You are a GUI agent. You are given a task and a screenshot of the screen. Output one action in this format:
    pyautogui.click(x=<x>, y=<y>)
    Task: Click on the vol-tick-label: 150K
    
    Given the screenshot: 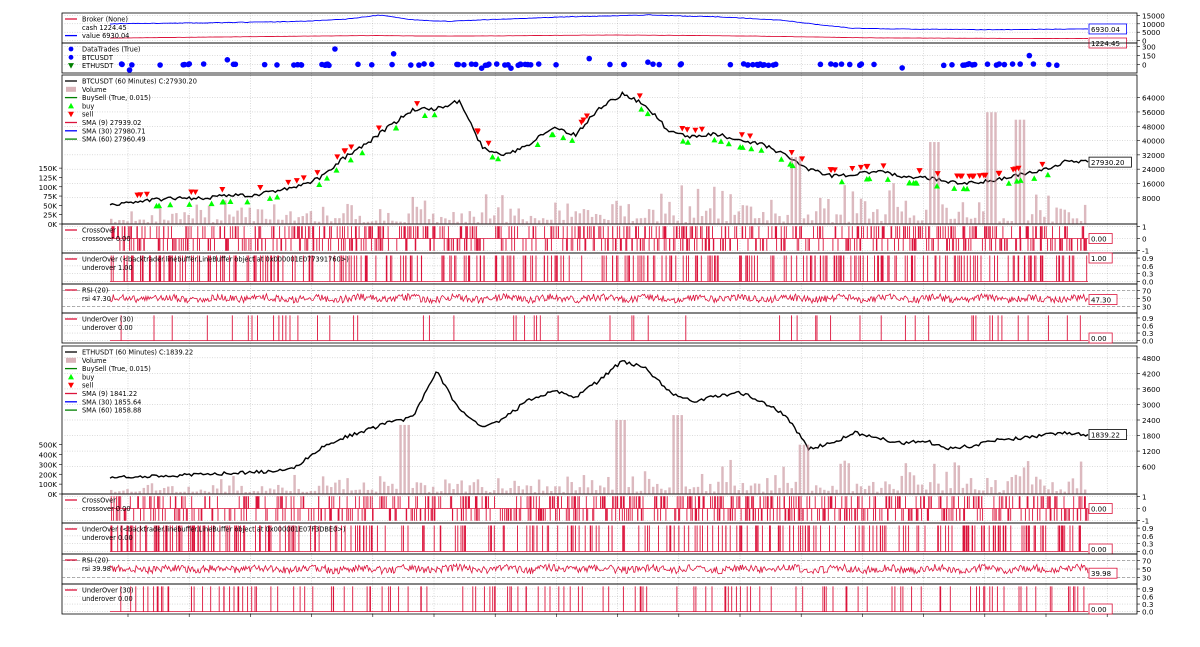 What is the action you would take?
    pyautogui.click(x=48, y=168)
    